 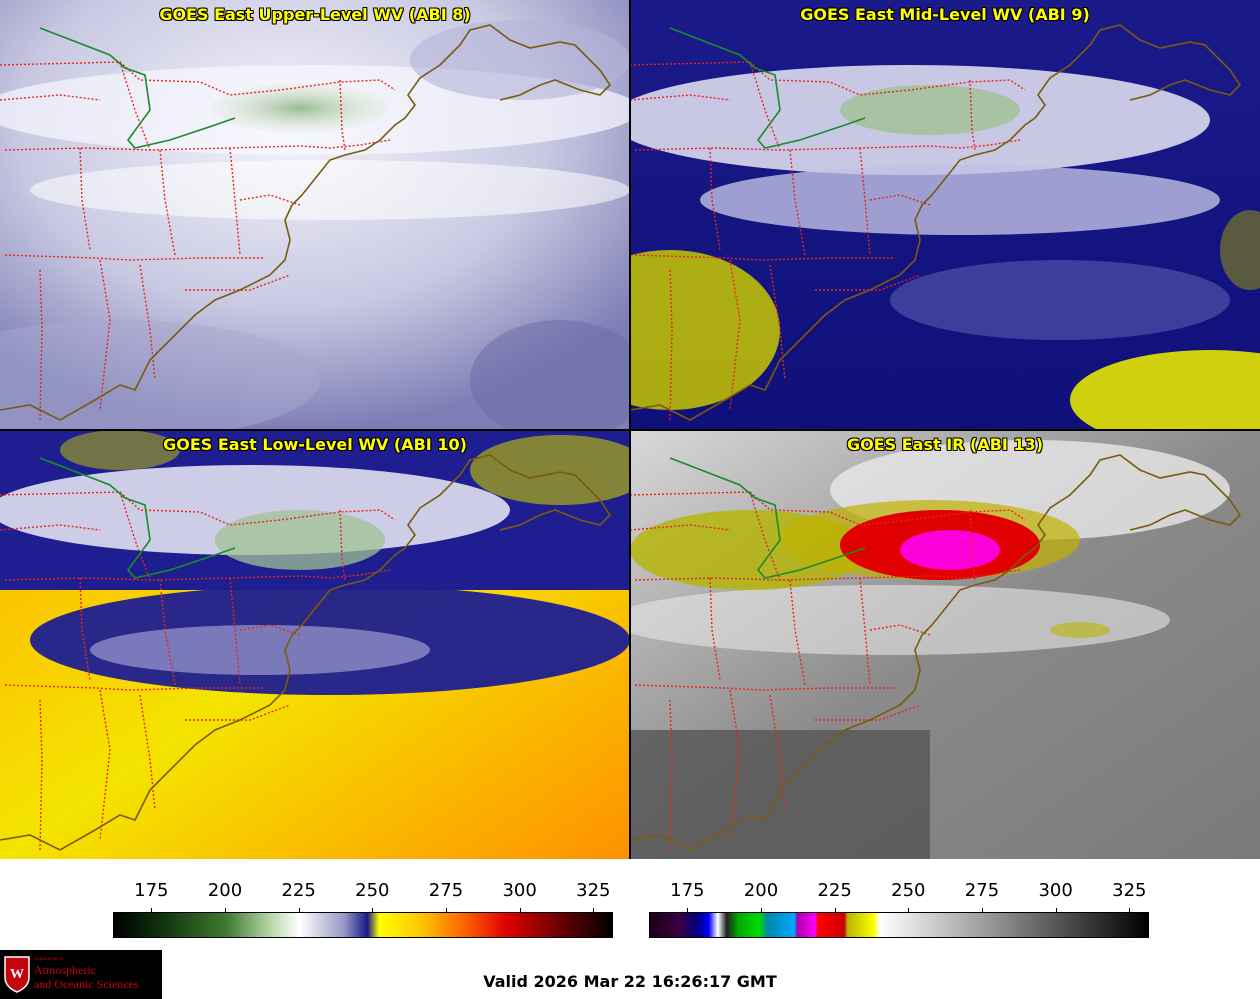 I want to click on panel-title: GOES East Upper-Level WV (ABI 8), so click(x=315, y=14).